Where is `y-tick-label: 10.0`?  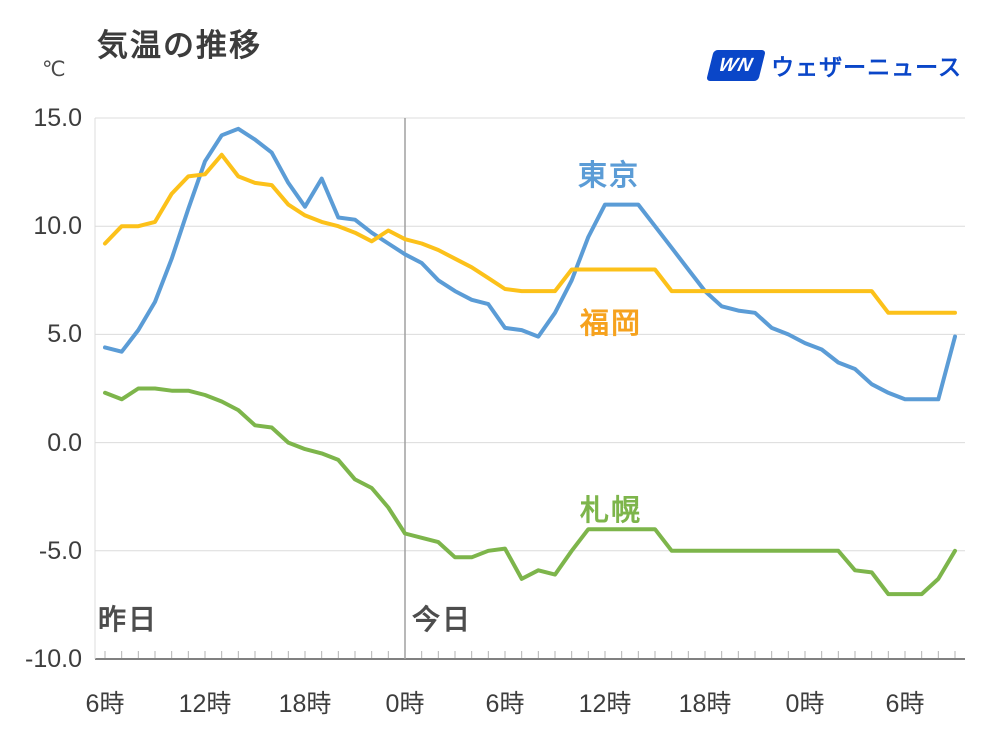
y-tick-label: 10.0 is located at coordinates (57, 226).